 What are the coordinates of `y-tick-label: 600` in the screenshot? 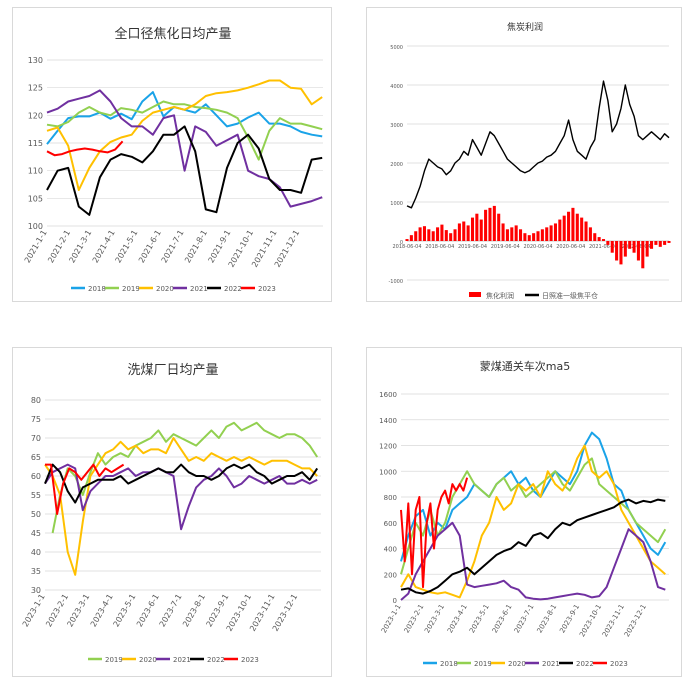 It's located at (390, 524).